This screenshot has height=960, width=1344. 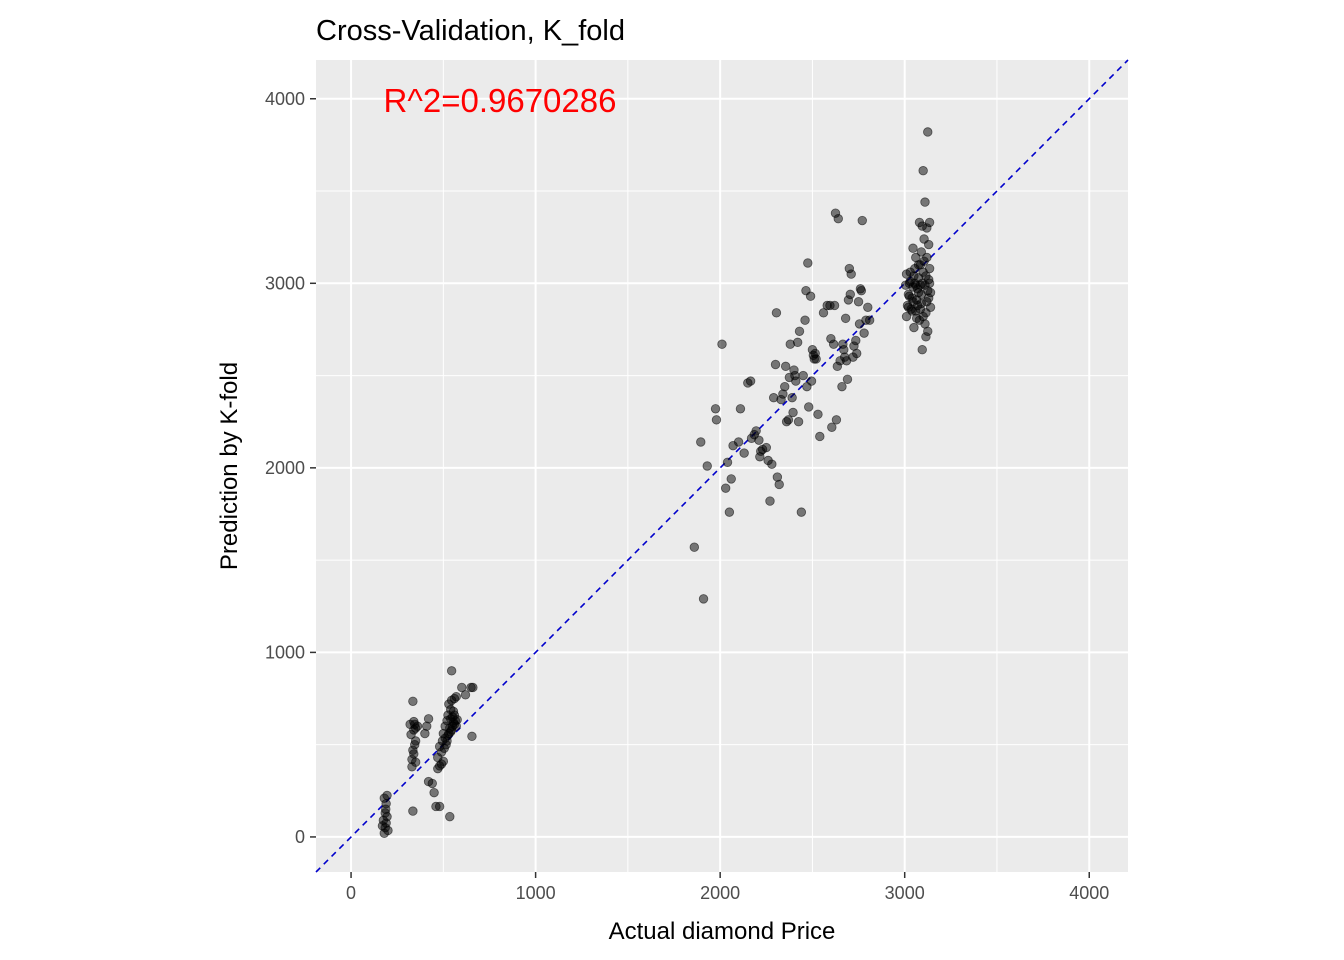 I want to click on y-tick-label: 4000, so click(x=285, y=99).